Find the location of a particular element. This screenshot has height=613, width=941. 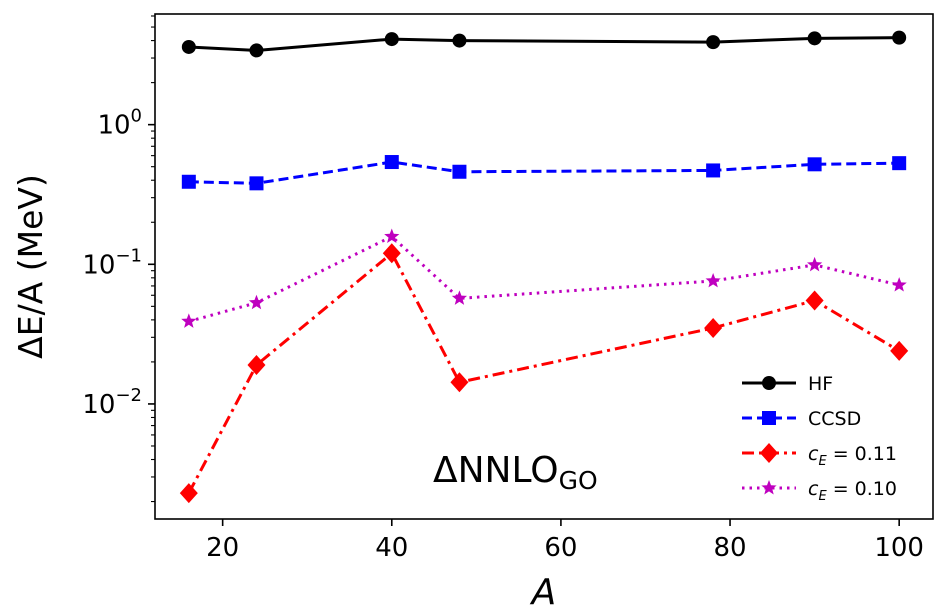

legend-entry: cE = 0.11 is located at coordinates (819, 456).